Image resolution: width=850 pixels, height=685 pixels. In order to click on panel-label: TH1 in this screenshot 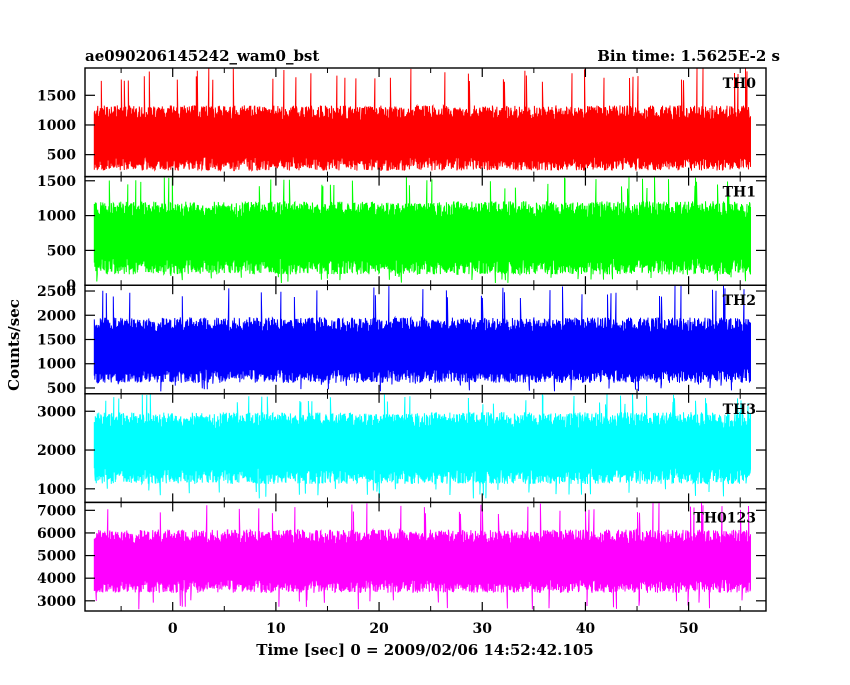, I will do `click(739, 193)`.